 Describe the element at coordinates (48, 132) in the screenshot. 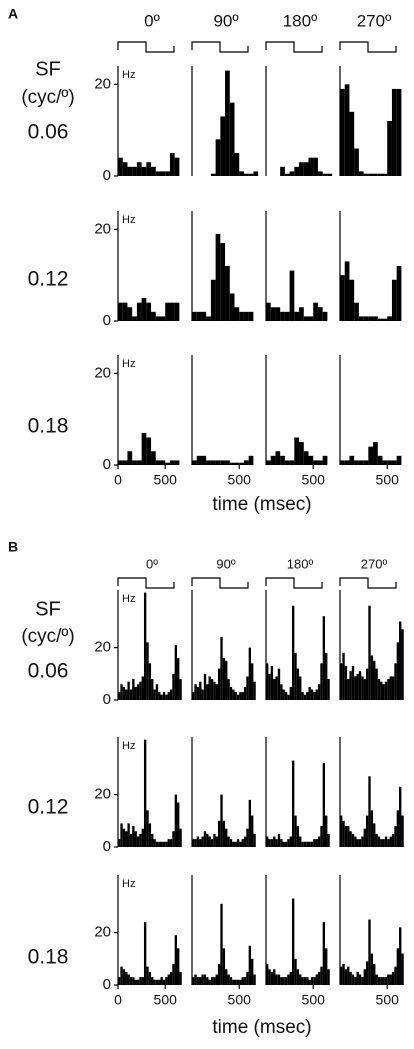

I see `row-label: 0.06` at that location.